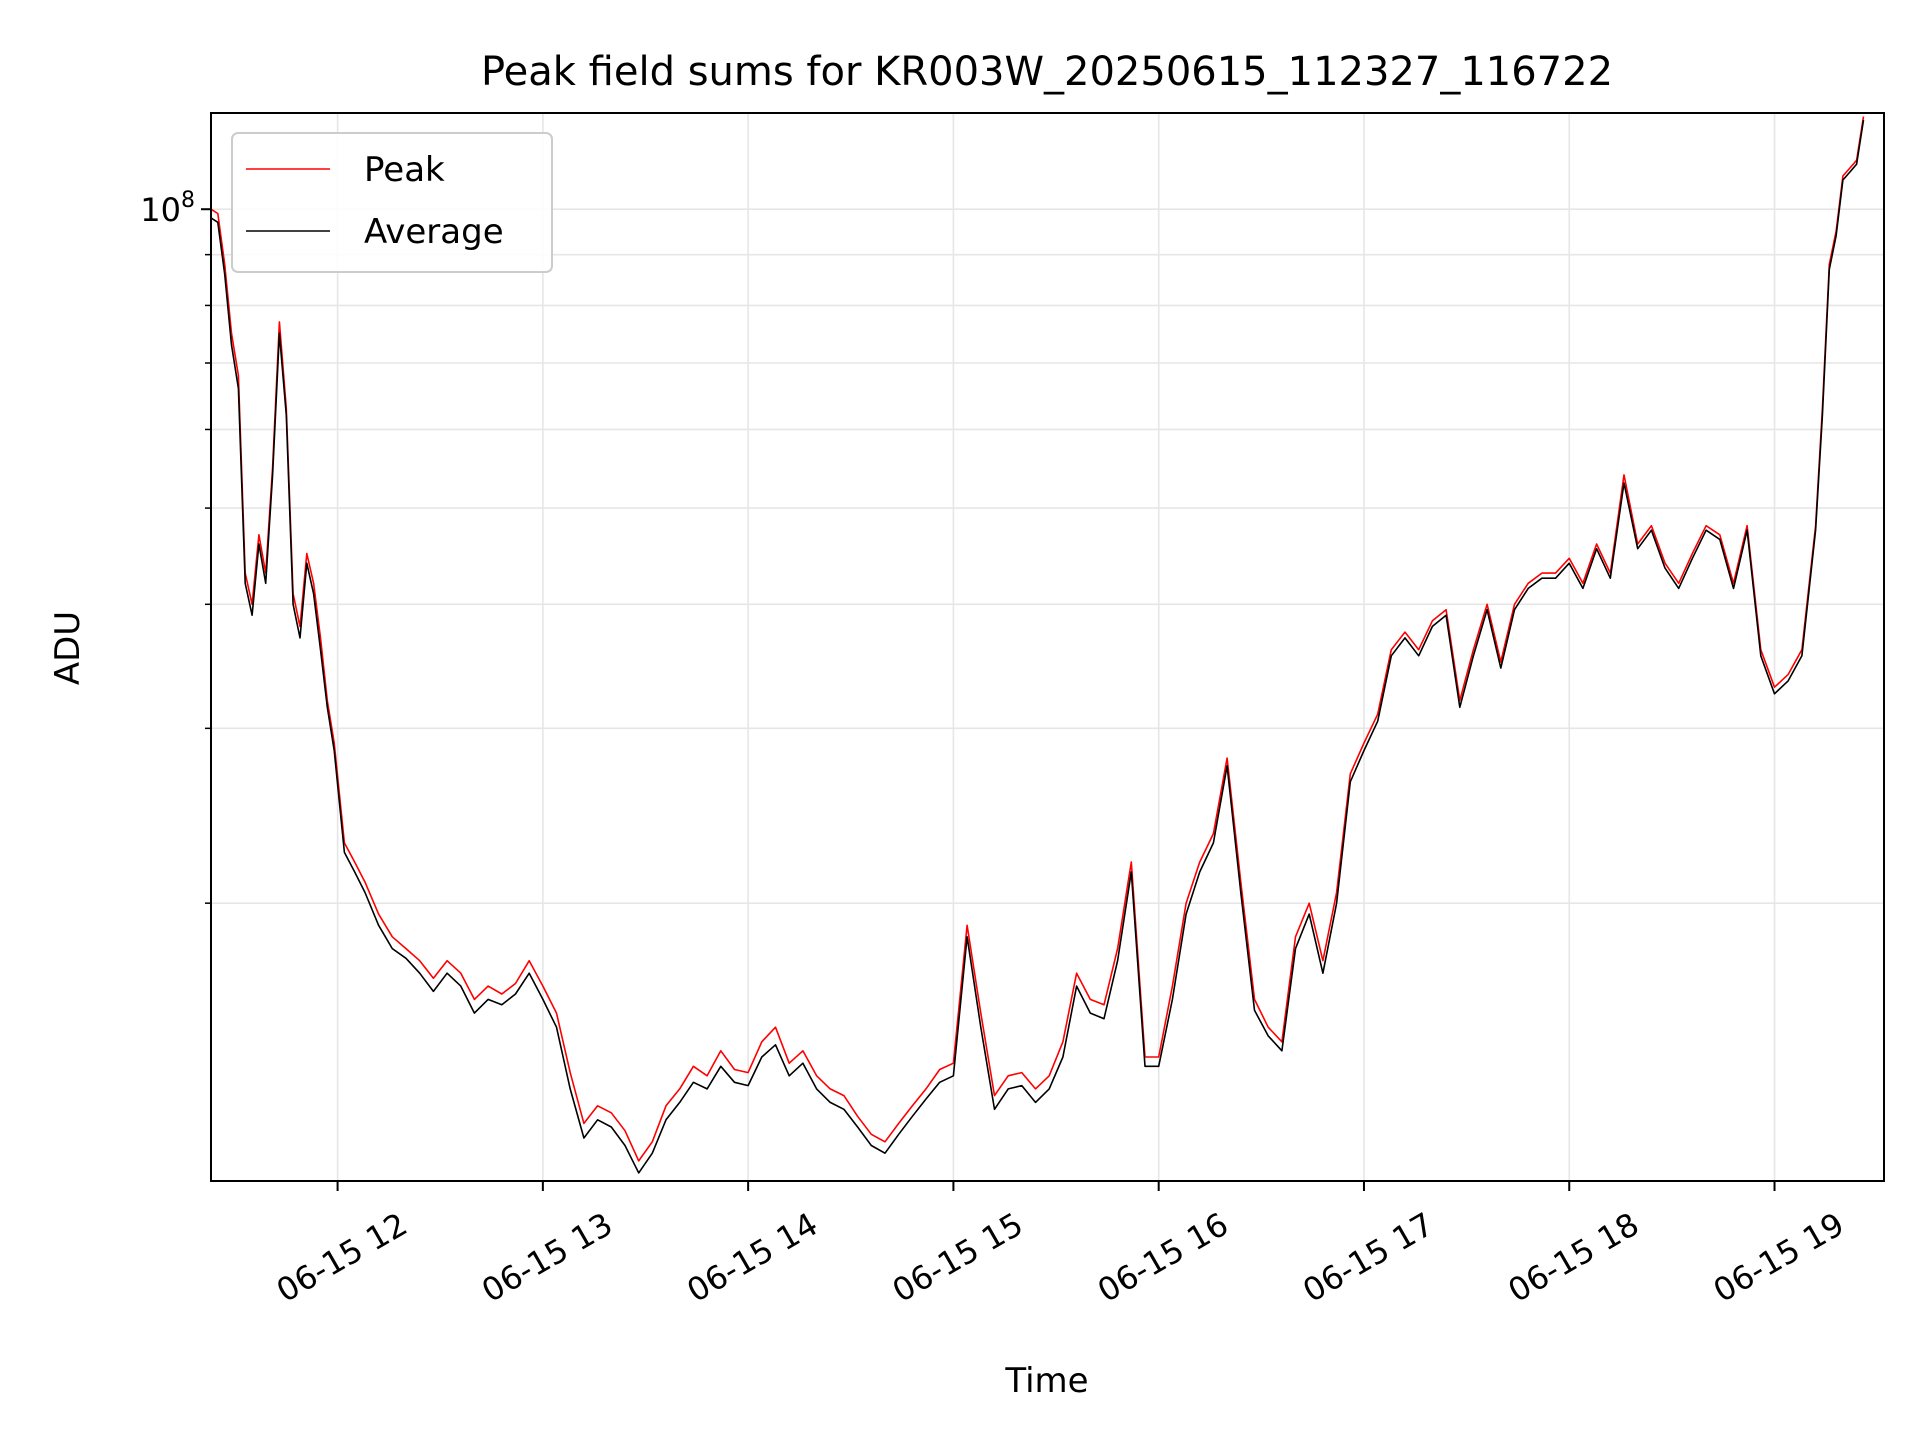 The image size is (1920, 1440). Describe the element at coordinates (434, 232) in the screenshot. I see `legend-label-average: Average` at that location.